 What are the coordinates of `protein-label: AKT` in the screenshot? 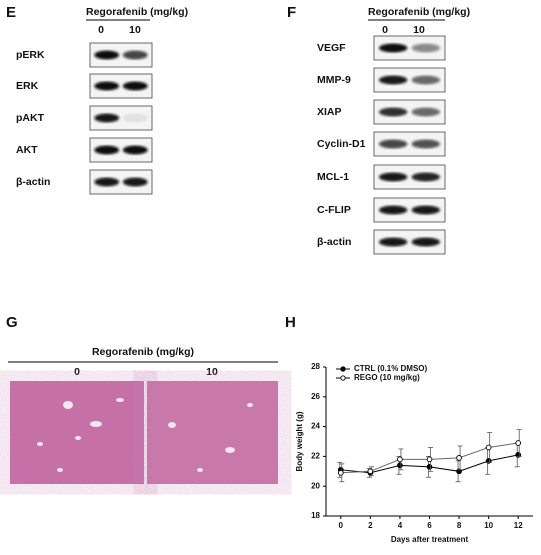 It's located at (27, 150).